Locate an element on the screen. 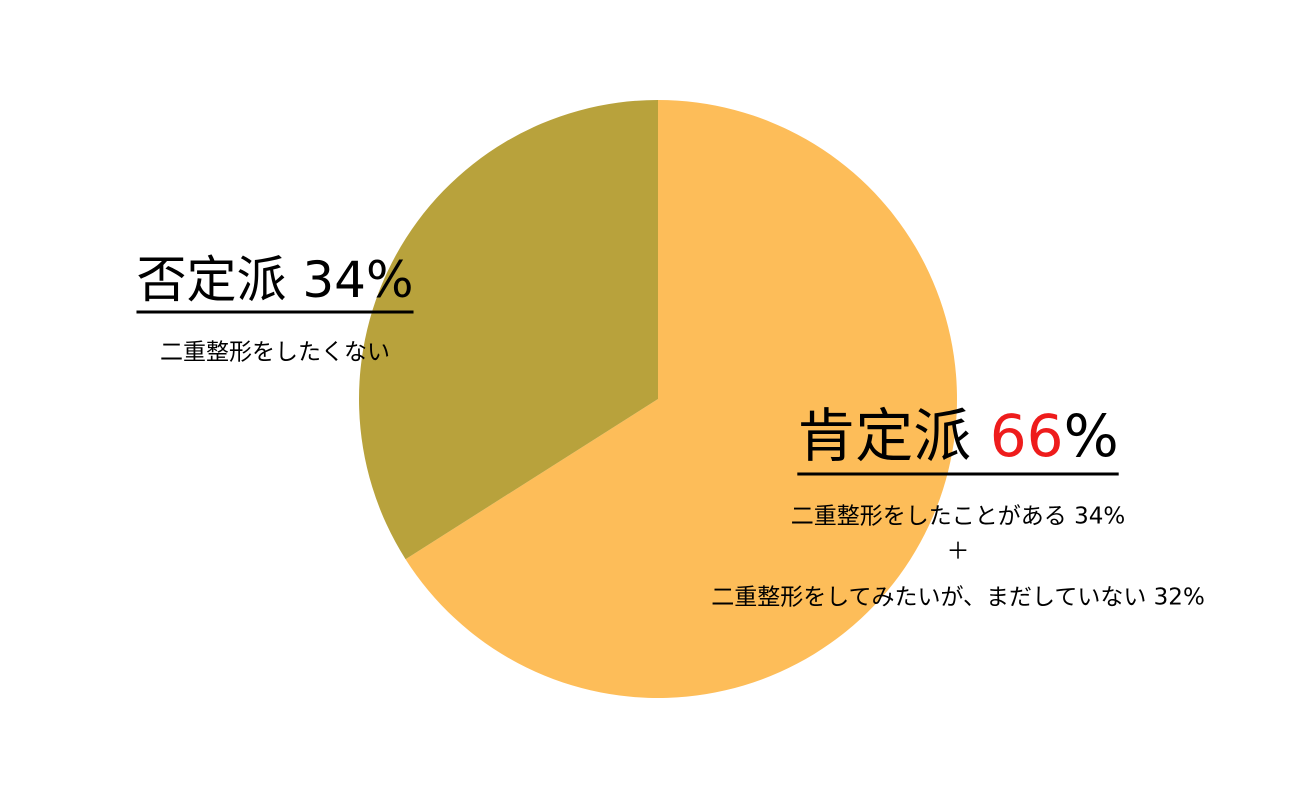 This screenshot has width=1316, height=798. value-unit: % is located at coordinates (1091, 436).